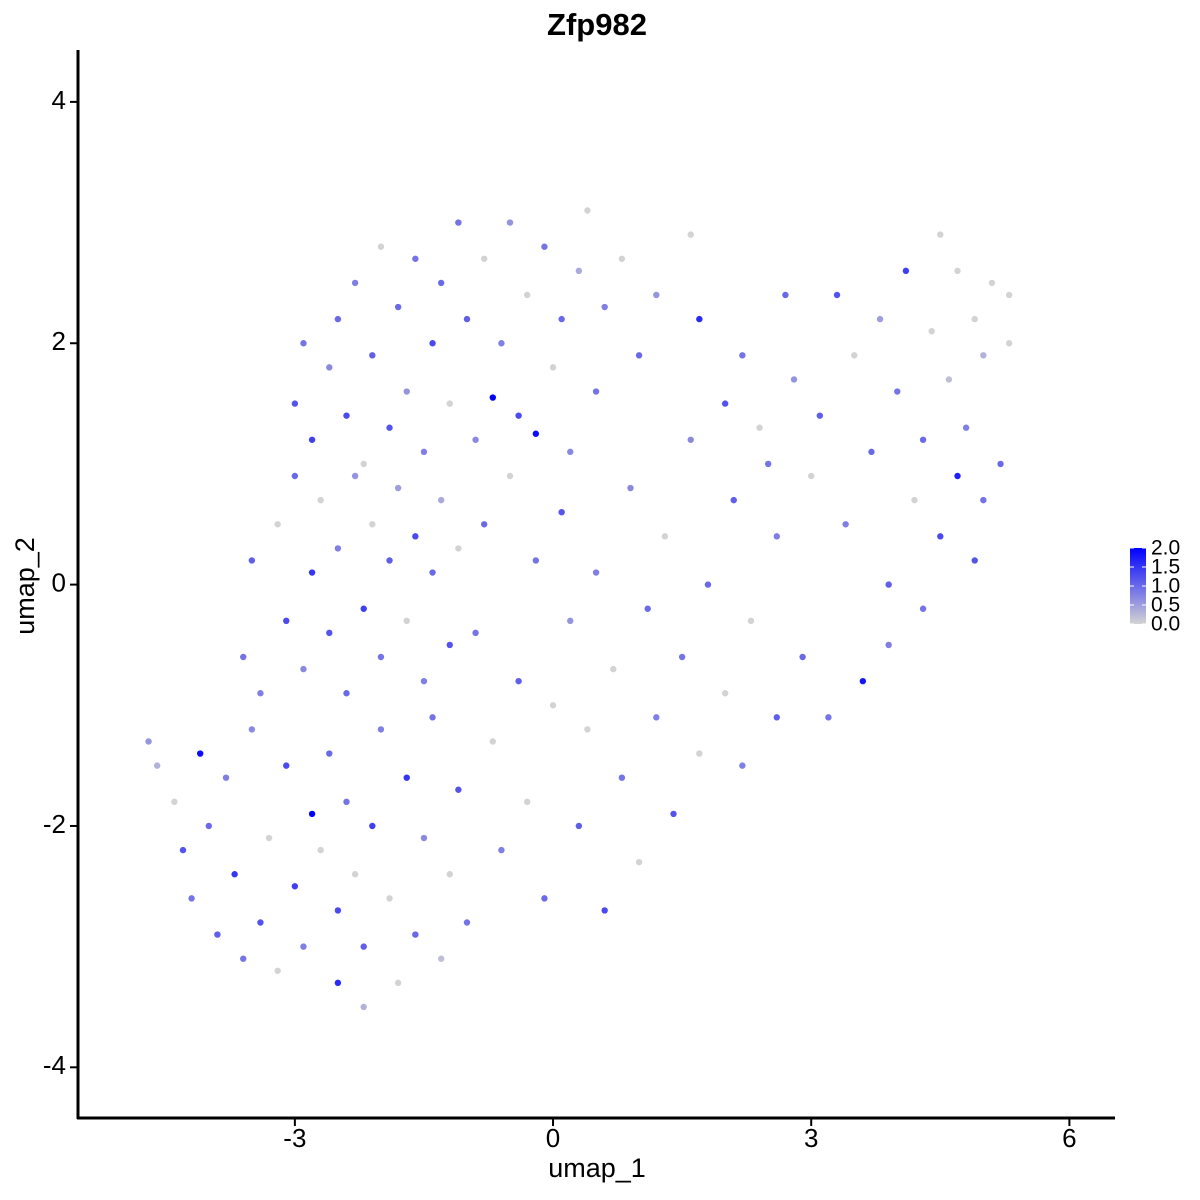  Describe the element at coordinates (597, 1168) in the screenshot. I see `x-axis-title: umap_1` at that location.